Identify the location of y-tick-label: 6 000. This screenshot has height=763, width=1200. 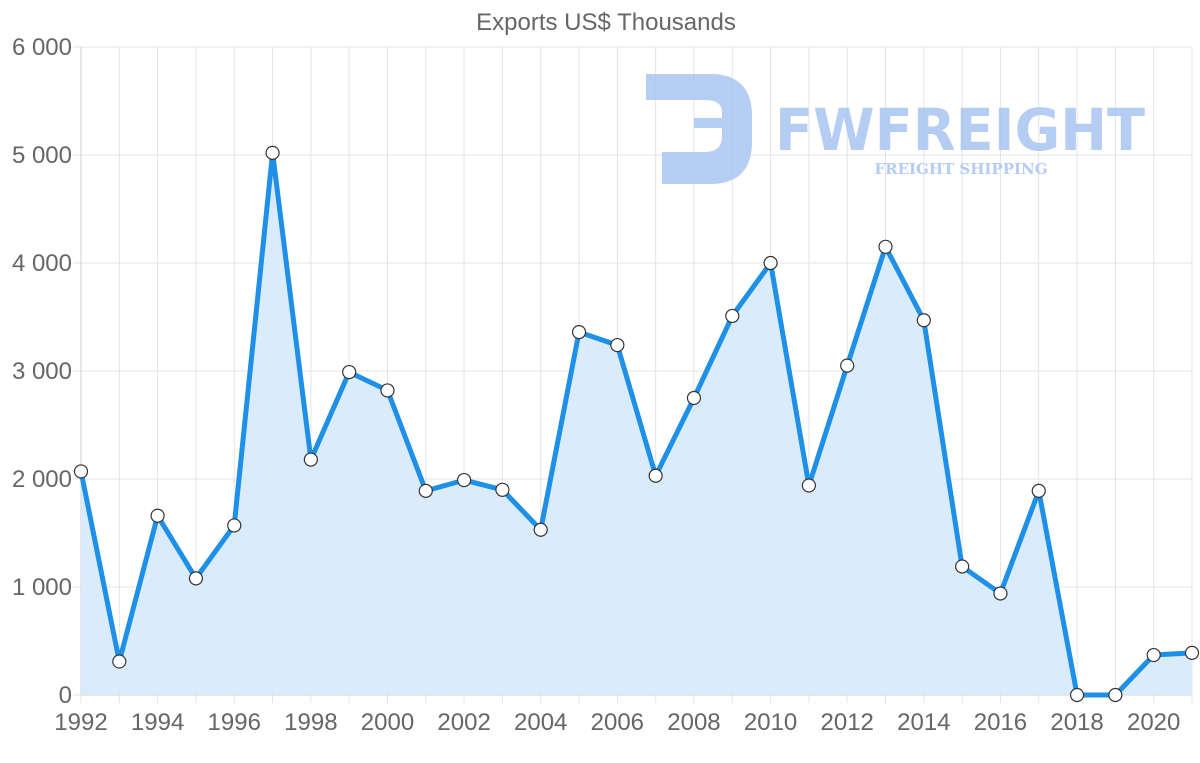
(42, 47).